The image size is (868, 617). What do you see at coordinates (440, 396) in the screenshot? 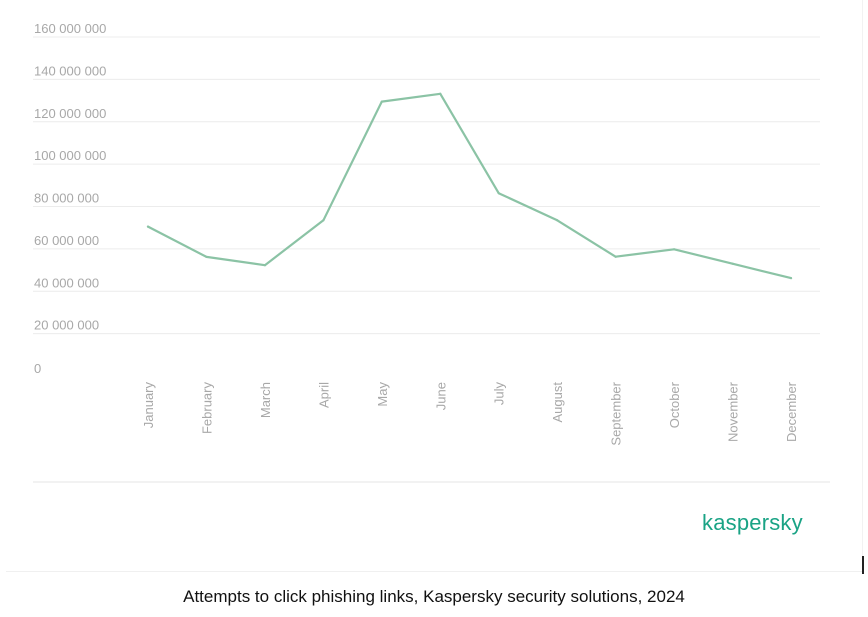
I see `x-tick-label: June` at bounding box center [440, 396].